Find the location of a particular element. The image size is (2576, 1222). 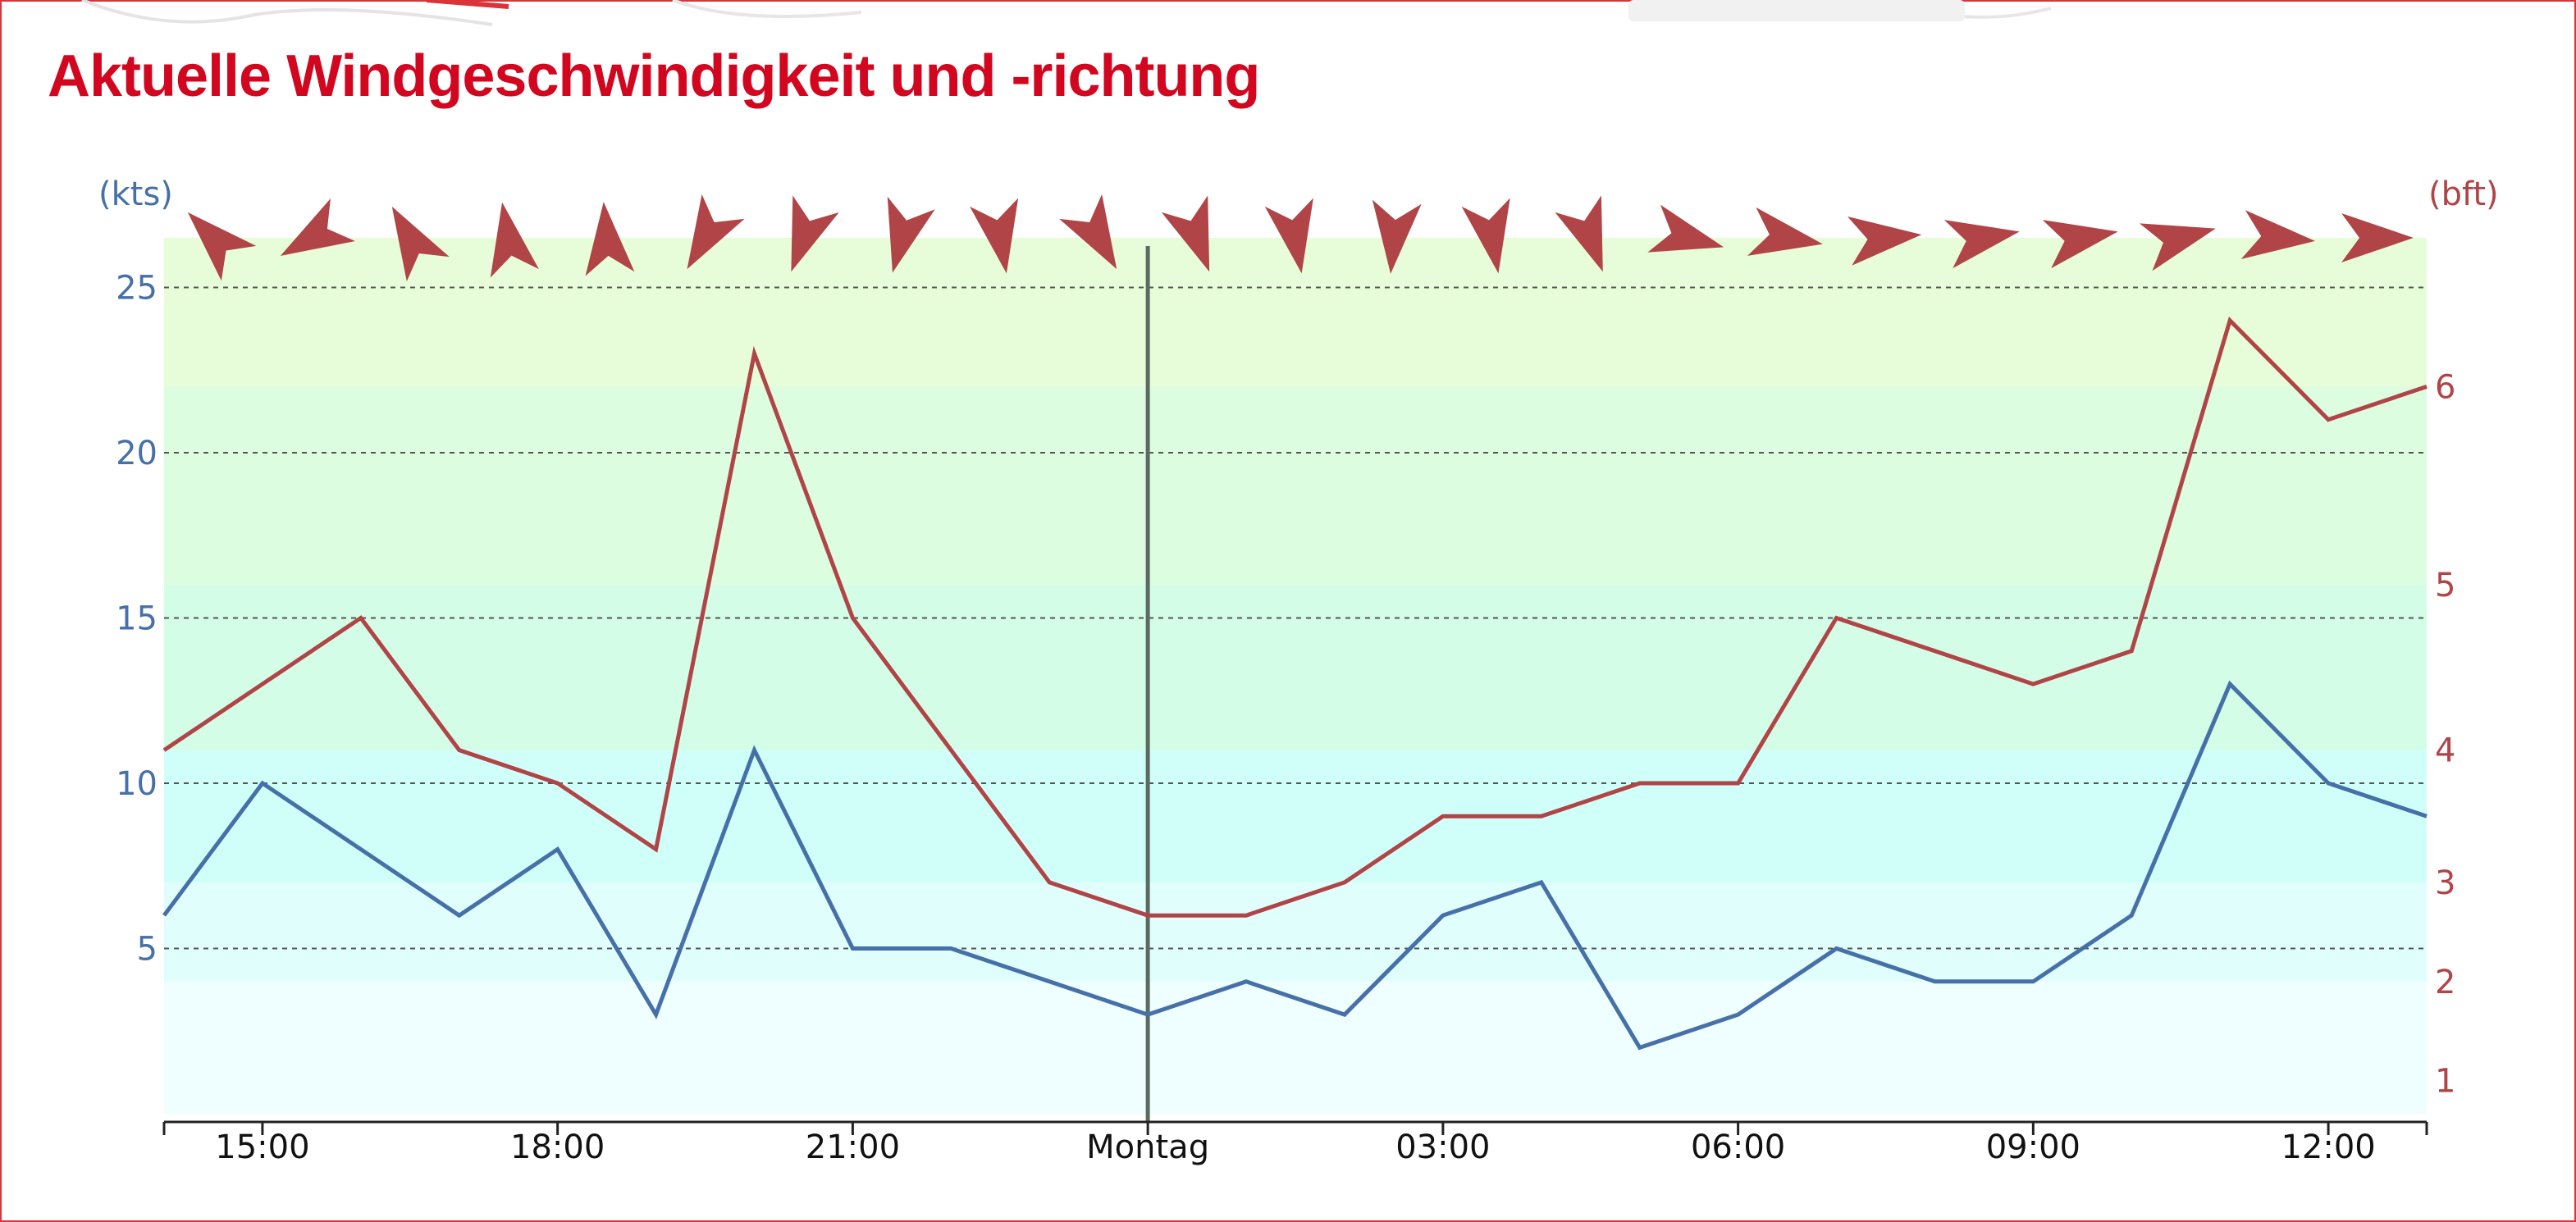

x-tick-label: 21:00 is located at coordinates (853, 1147).